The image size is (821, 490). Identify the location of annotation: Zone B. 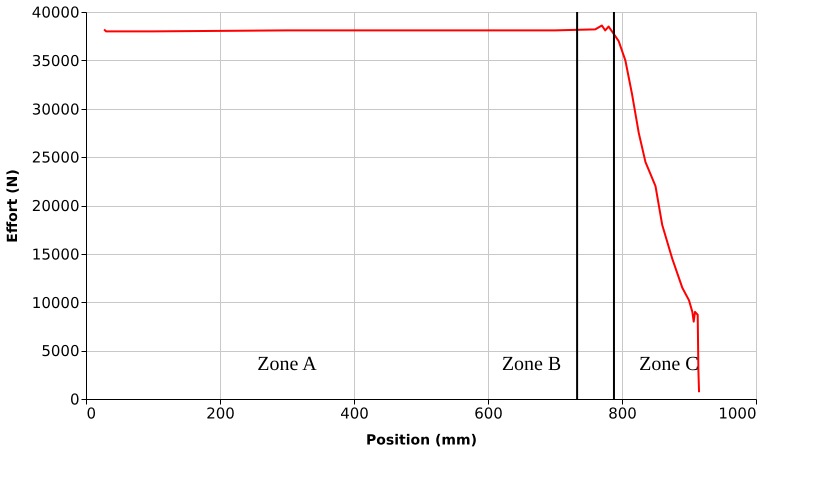
(532, 364).